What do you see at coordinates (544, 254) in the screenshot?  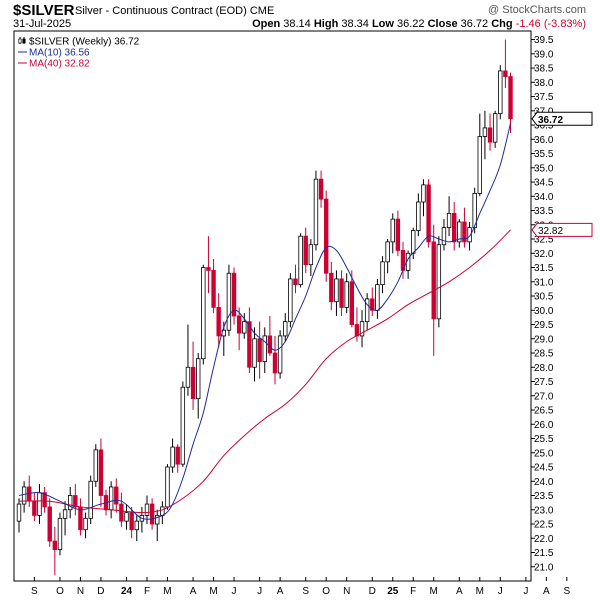 I see `y-tick-label: 32.0` at bounding box center [544, 254].